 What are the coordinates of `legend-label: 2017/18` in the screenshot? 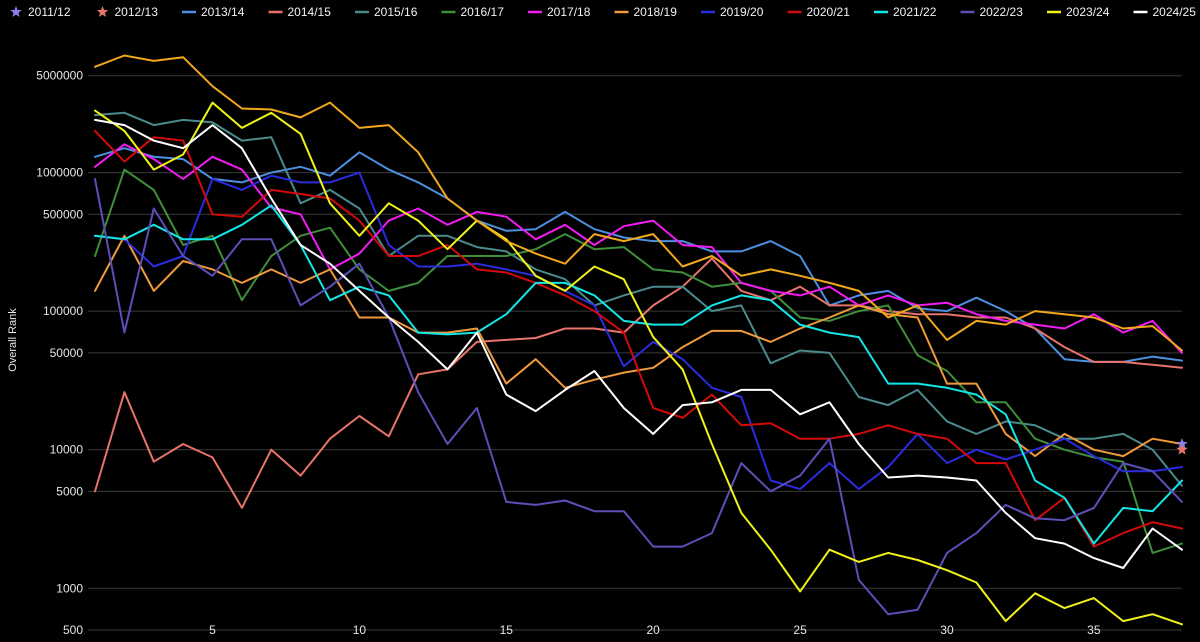 It's located at (569, 12).